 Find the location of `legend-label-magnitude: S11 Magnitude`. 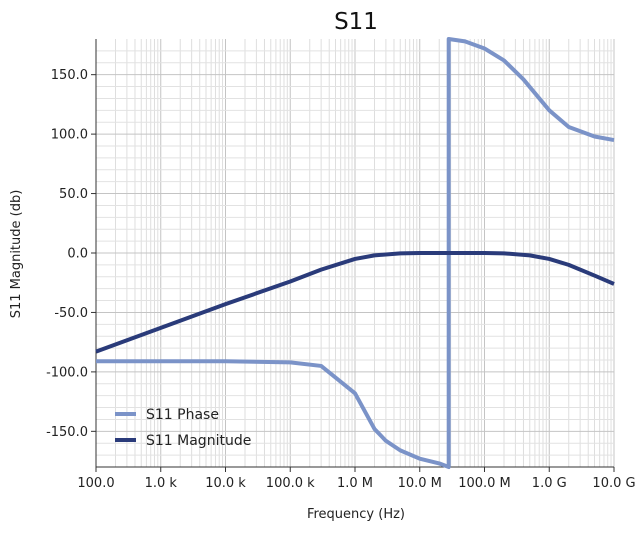

legend-label-magnitude: S11 Magnitude is located at coordinates (198, 441).